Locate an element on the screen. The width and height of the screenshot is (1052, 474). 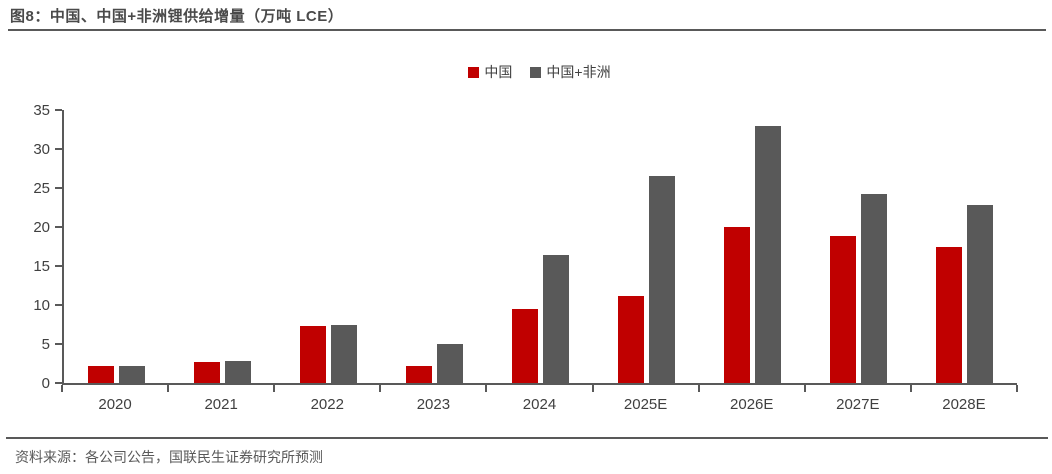
bar-china-2023 is located at coordinates (419, 374).